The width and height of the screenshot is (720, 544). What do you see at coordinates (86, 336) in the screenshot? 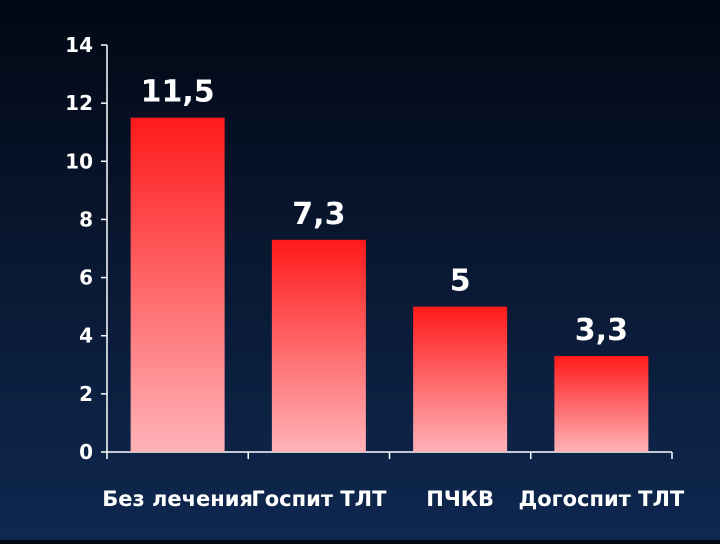
I see `y-tick-label: 4` at bounding box center [86, 336].